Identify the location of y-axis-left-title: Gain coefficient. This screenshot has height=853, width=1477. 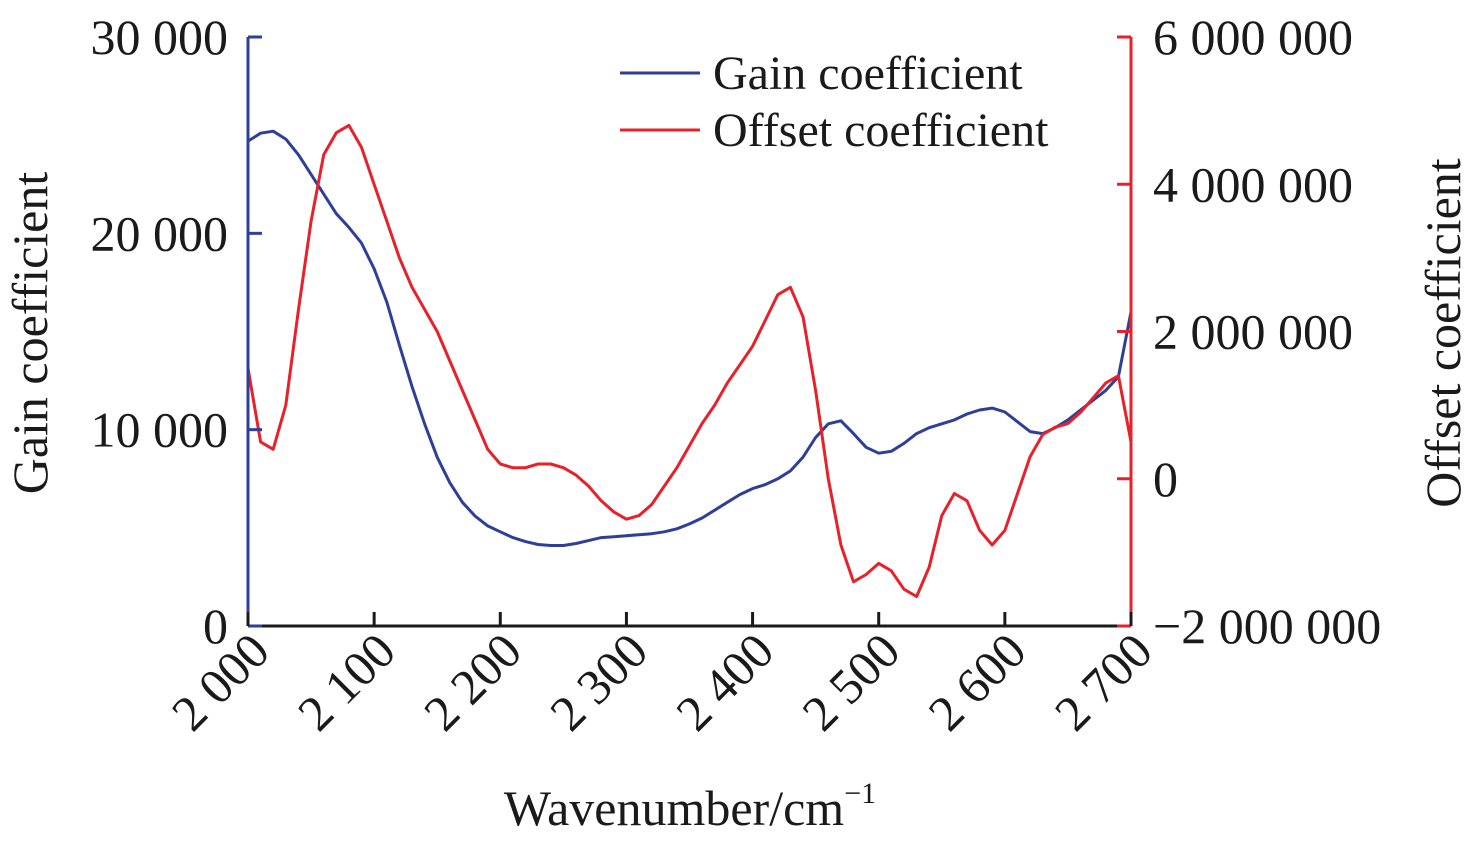
(30, 333).